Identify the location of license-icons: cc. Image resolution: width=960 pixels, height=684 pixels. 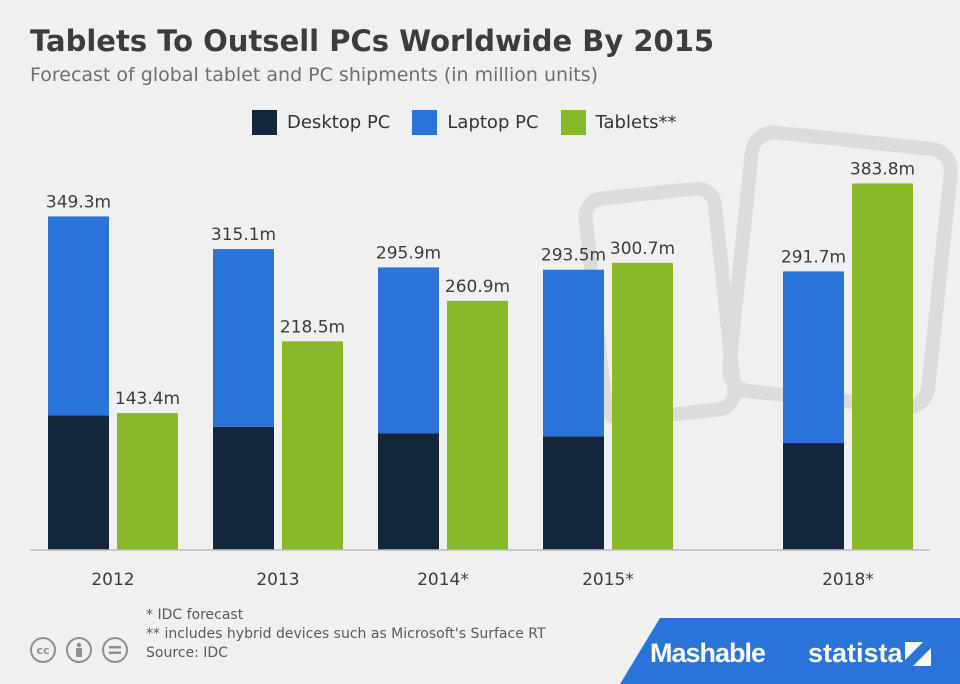
(84, 650).